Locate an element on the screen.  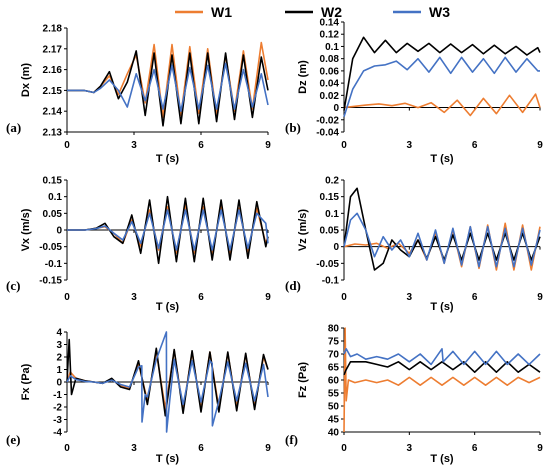
panel-label: (d) is located at coordinates (293, 285).